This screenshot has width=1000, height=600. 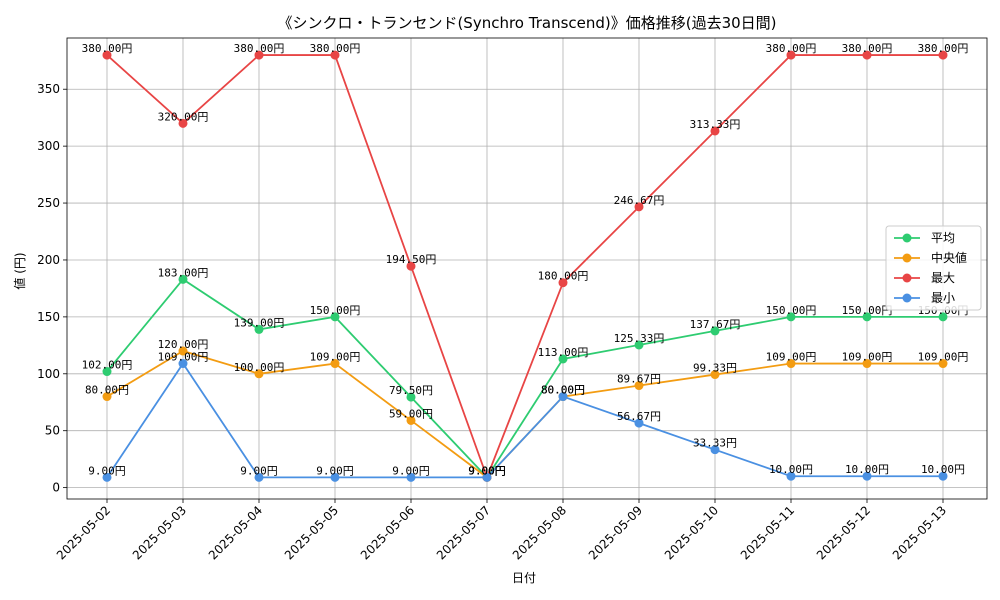 What do you see at coordinates (52, 431) in the screenshot?
I see `y-tick-label: 50` at bounding box center [52, 431].